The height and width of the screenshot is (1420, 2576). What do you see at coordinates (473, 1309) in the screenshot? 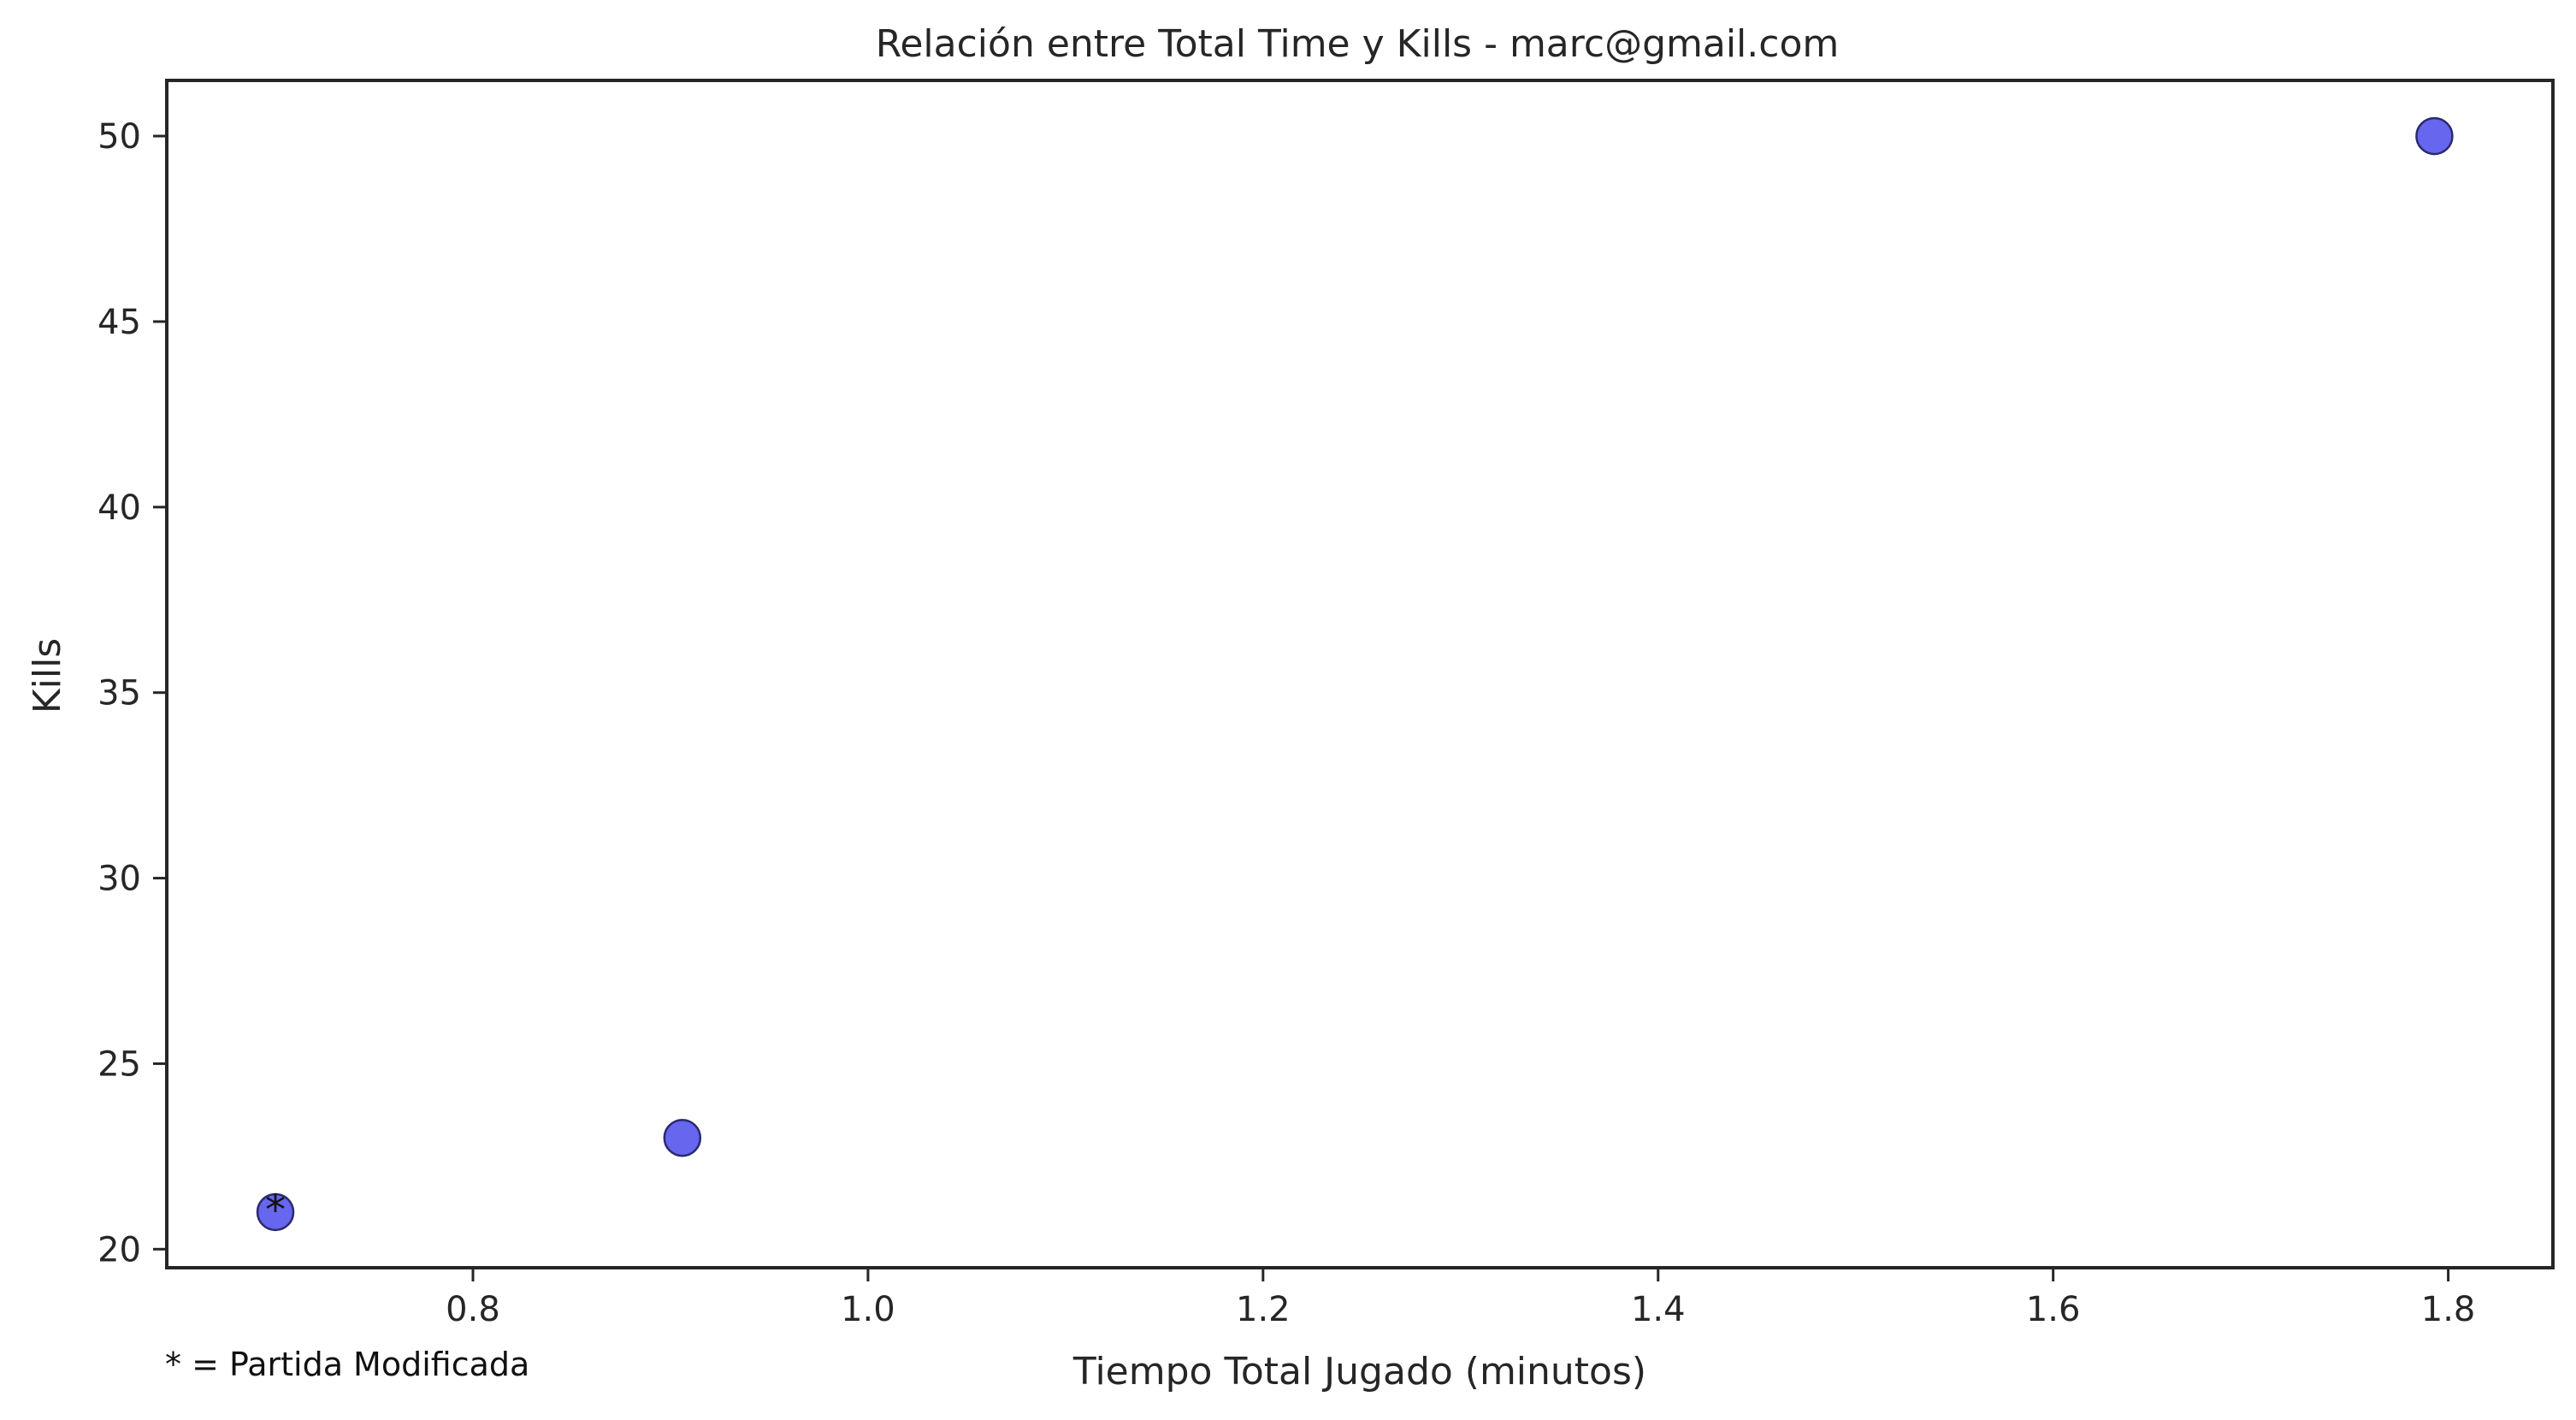
I see `x-tick-label: 0.8` at bounding box center [473, 1309].